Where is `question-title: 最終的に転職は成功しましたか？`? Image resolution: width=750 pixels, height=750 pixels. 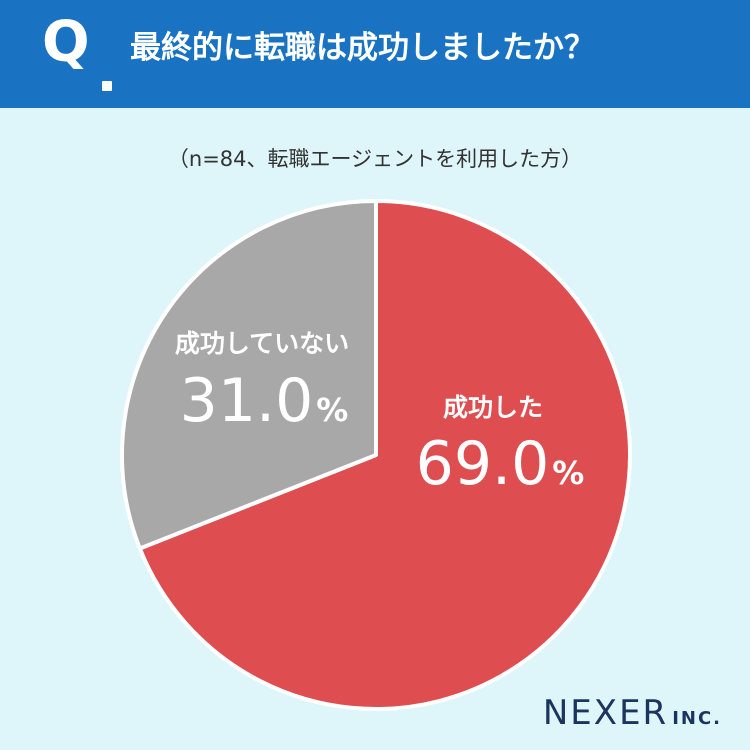
question-title: 最終的に転職は成功しましたか？ is located at coordinates (362, 48).